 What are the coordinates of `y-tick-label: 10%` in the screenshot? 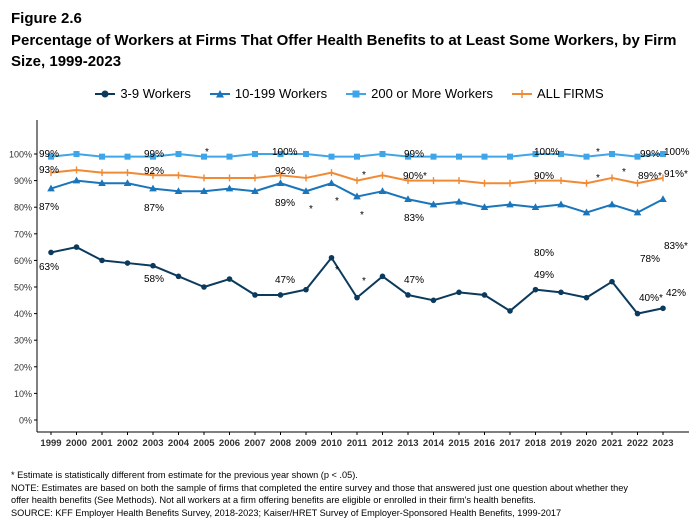 It's located at (23, 394).